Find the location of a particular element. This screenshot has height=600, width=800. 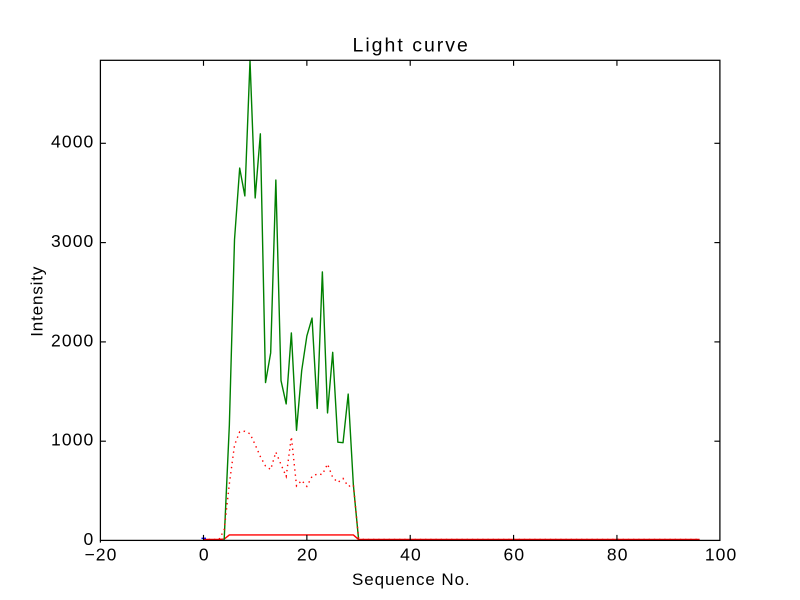

svg-text: 4000 is located at coordinates (72, 142).